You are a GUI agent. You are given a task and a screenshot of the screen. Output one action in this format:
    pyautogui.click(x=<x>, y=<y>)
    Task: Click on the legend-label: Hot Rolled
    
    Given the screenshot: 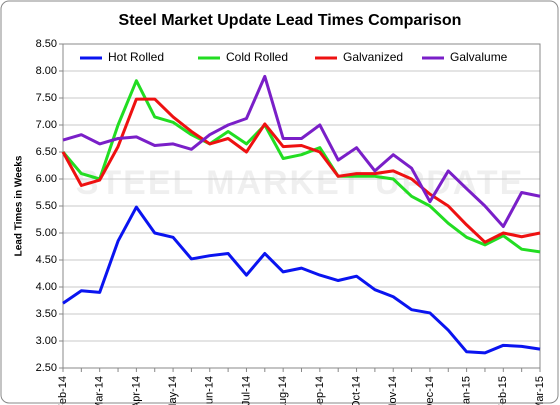 What is the action you would take?
    pyautogui.click(x=136, y=57)
    